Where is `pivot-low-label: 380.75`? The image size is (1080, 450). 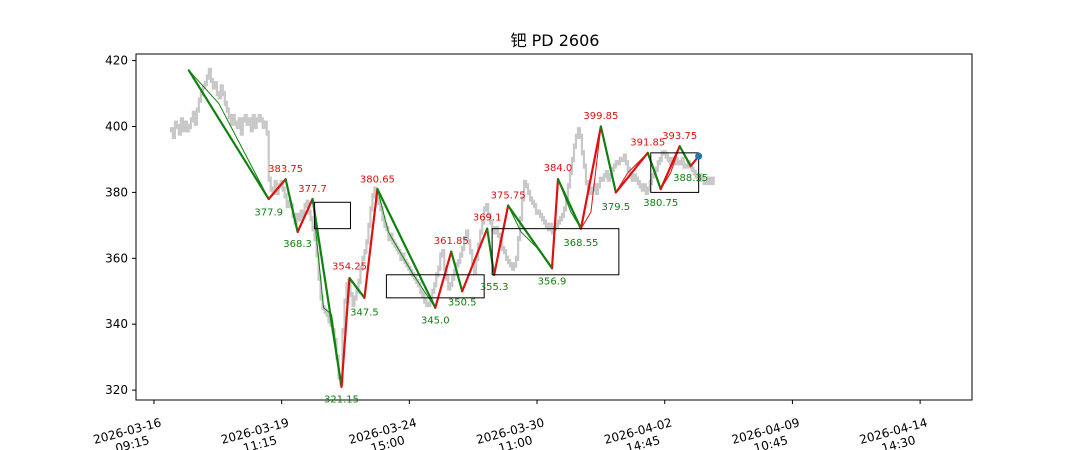 pivot-low-label: 380.75 is located at coordinates (660, 203).